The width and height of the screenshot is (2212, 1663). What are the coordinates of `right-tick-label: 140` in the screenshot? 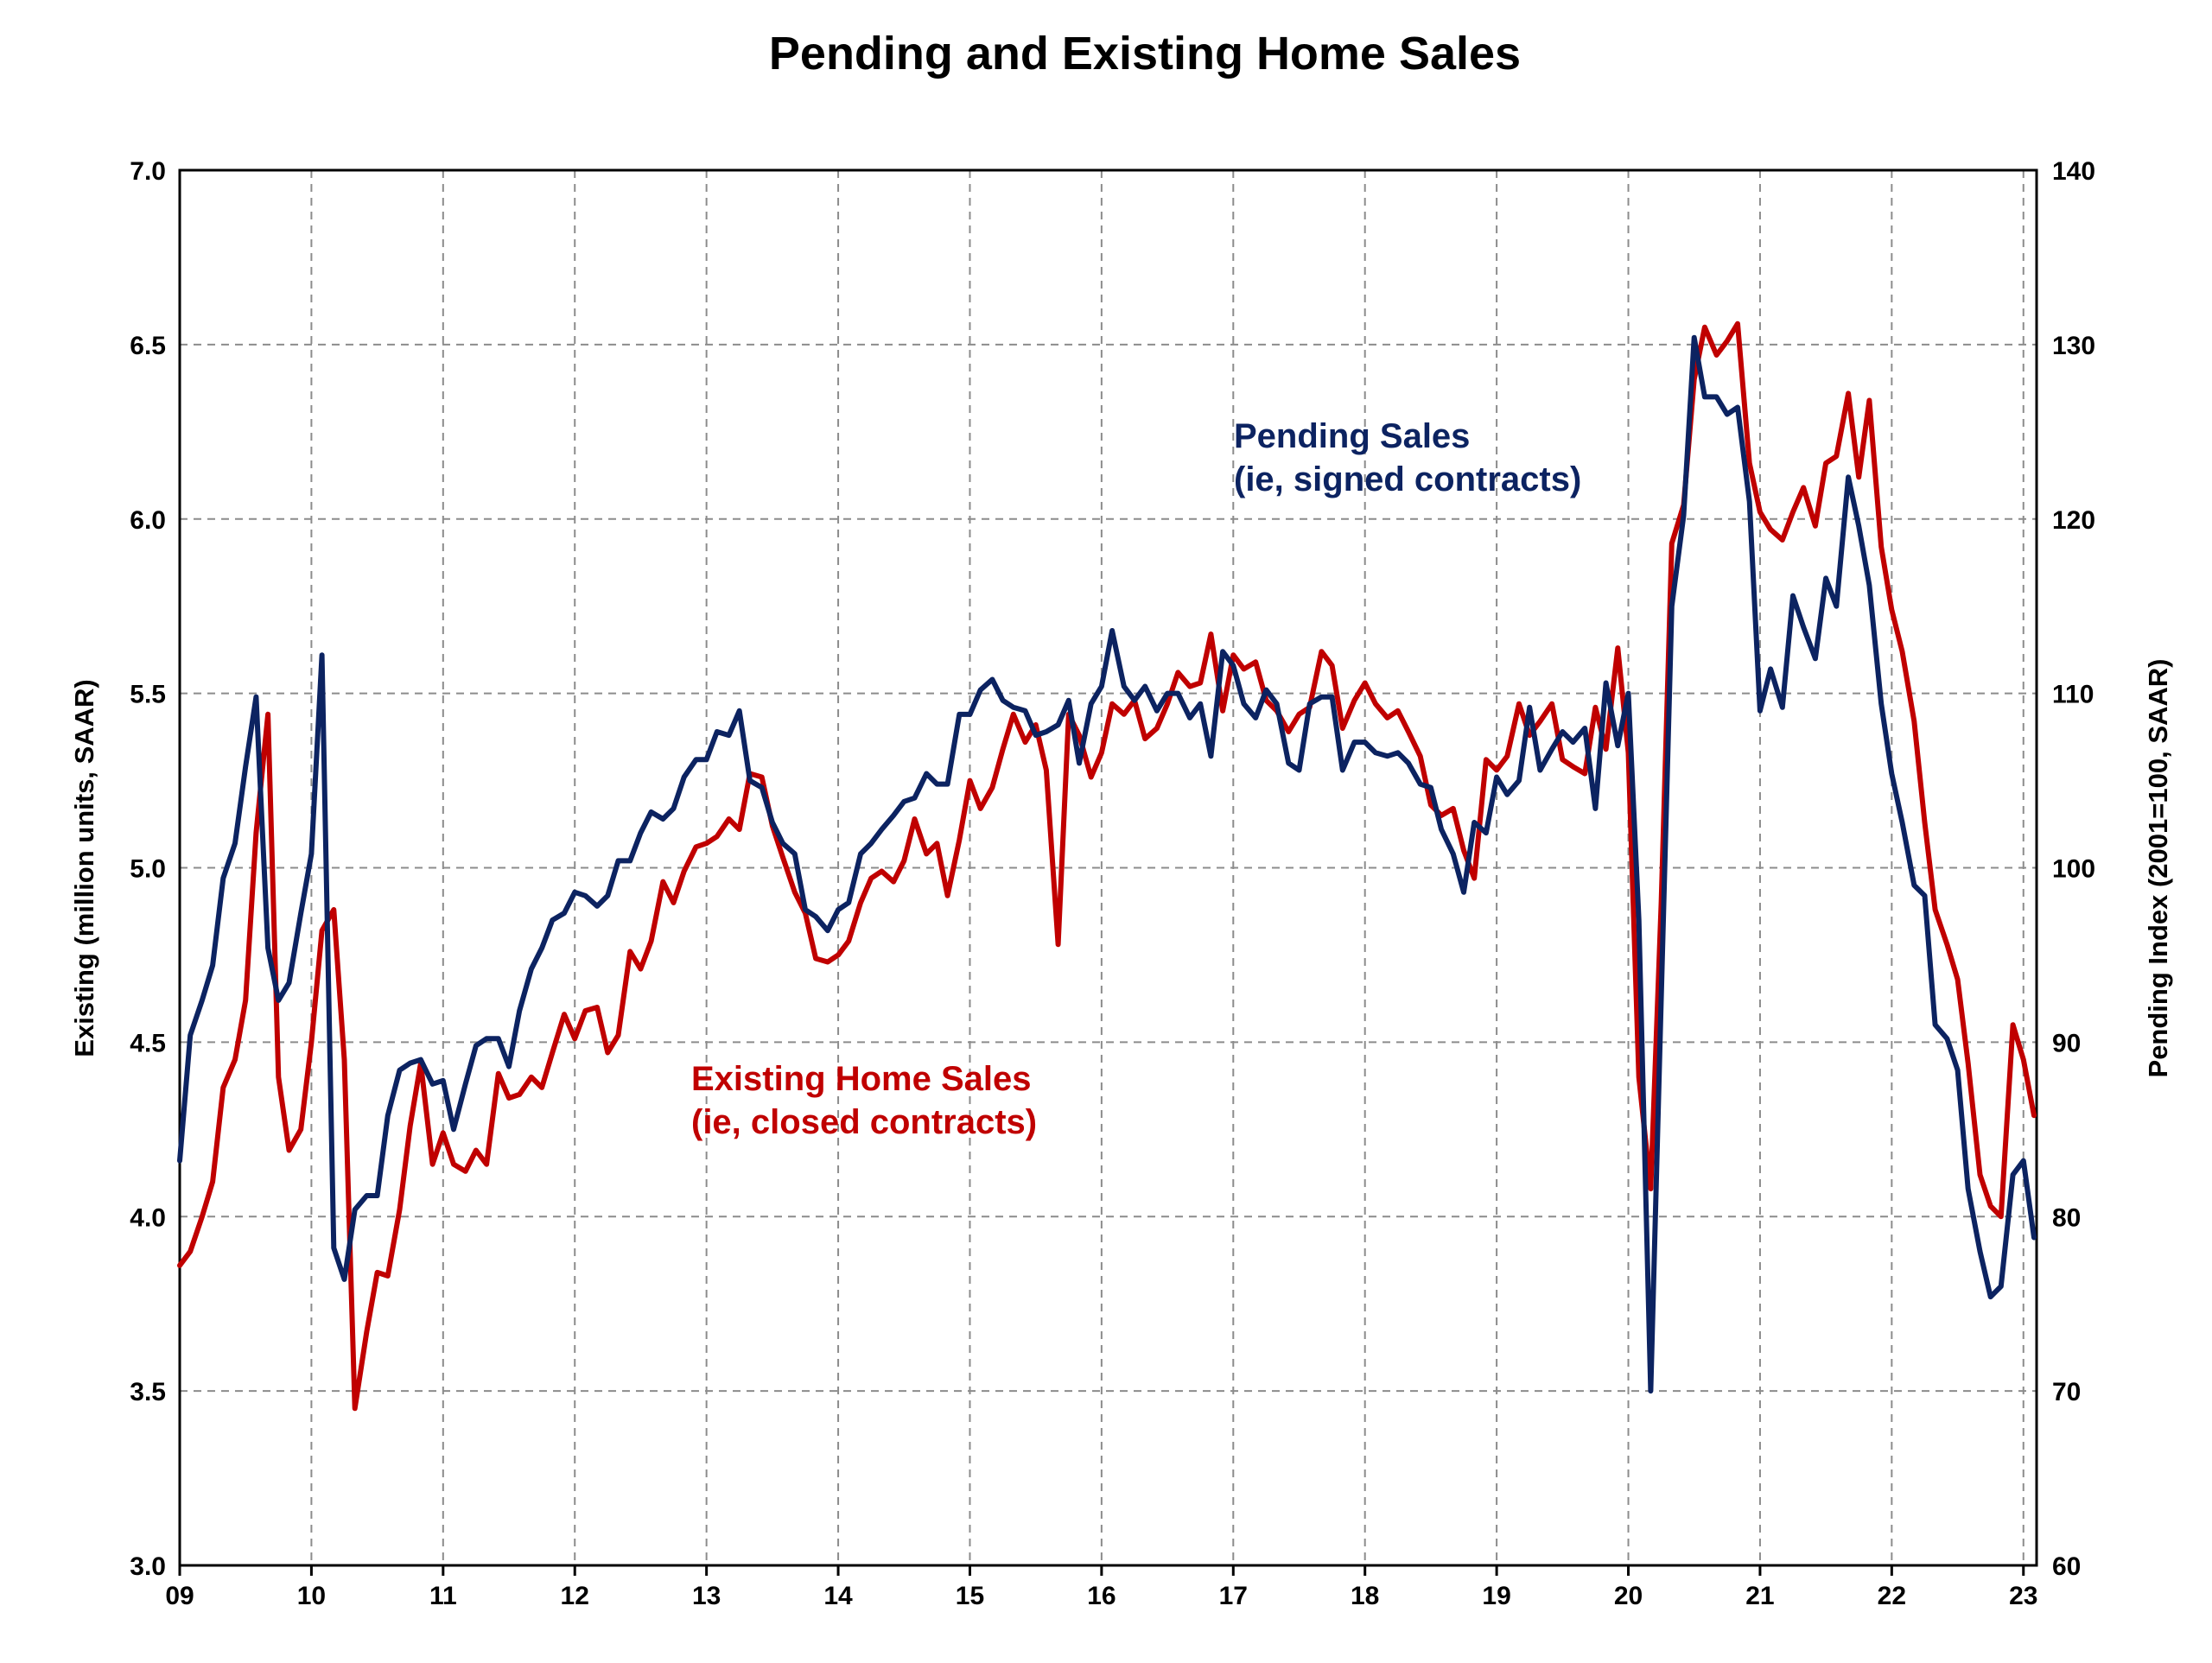 It's located at (2073, 171).